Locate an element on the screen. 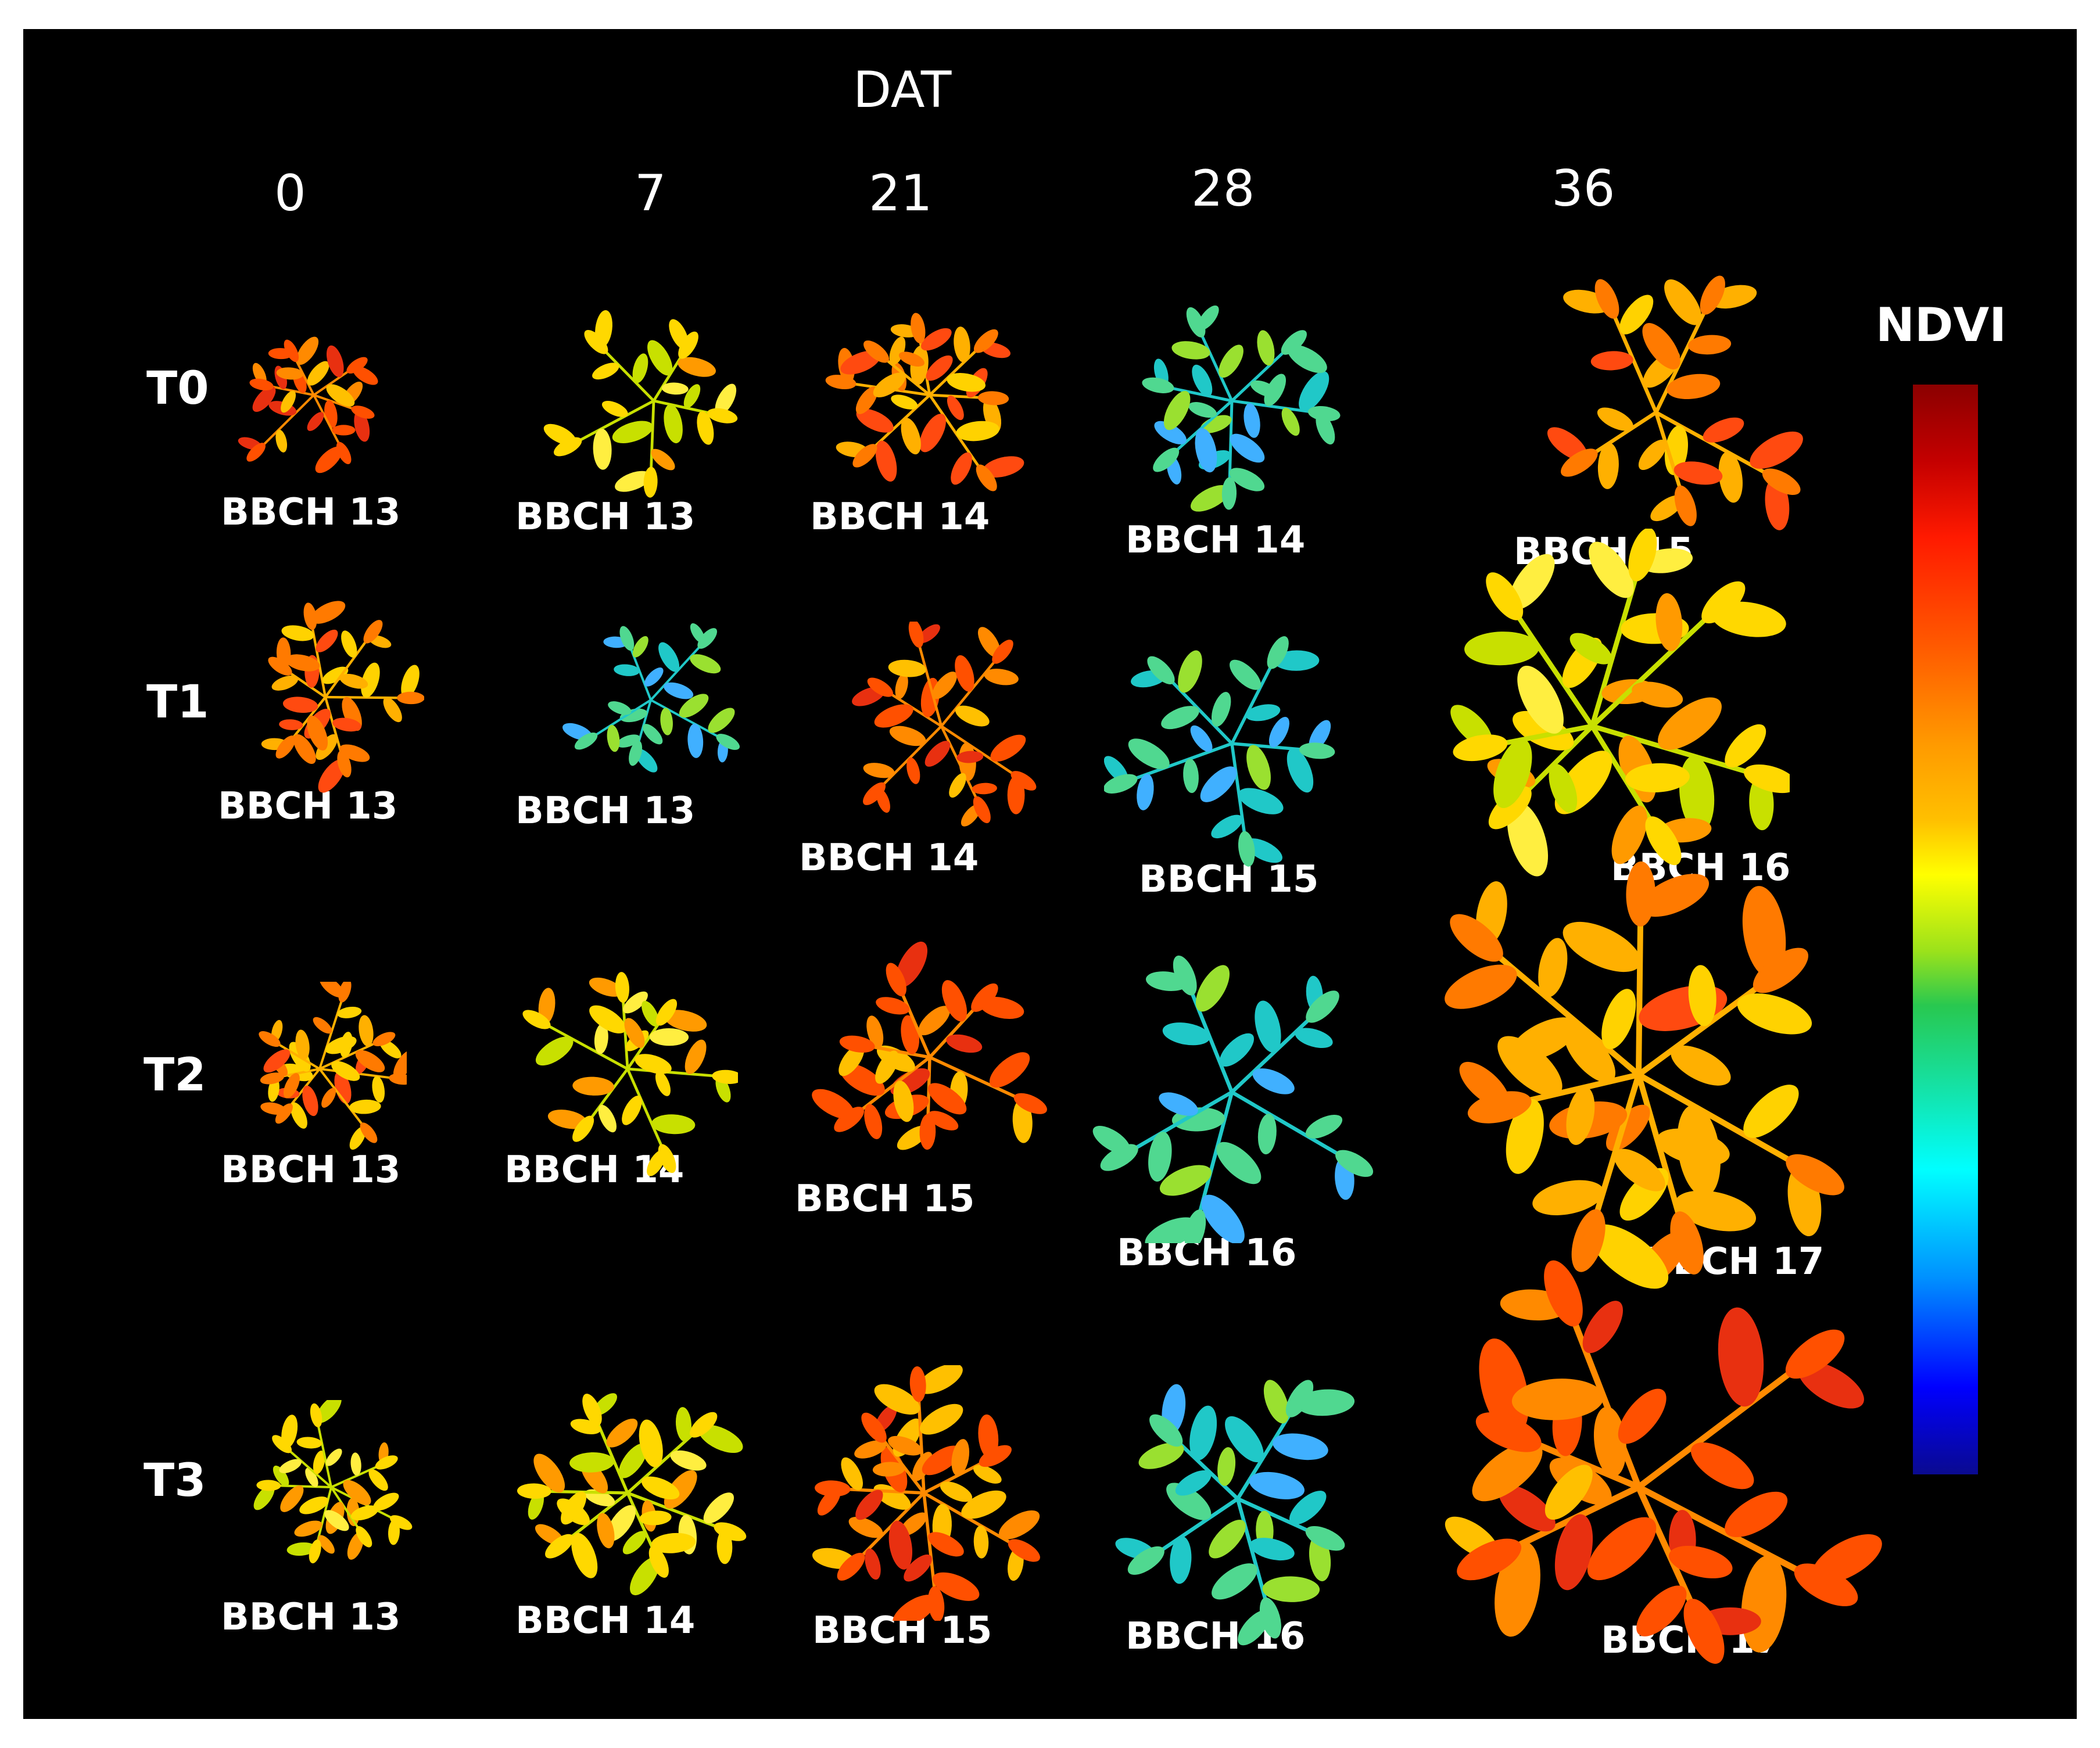  day-label-7: 7 is located at coordinates (650, 193).